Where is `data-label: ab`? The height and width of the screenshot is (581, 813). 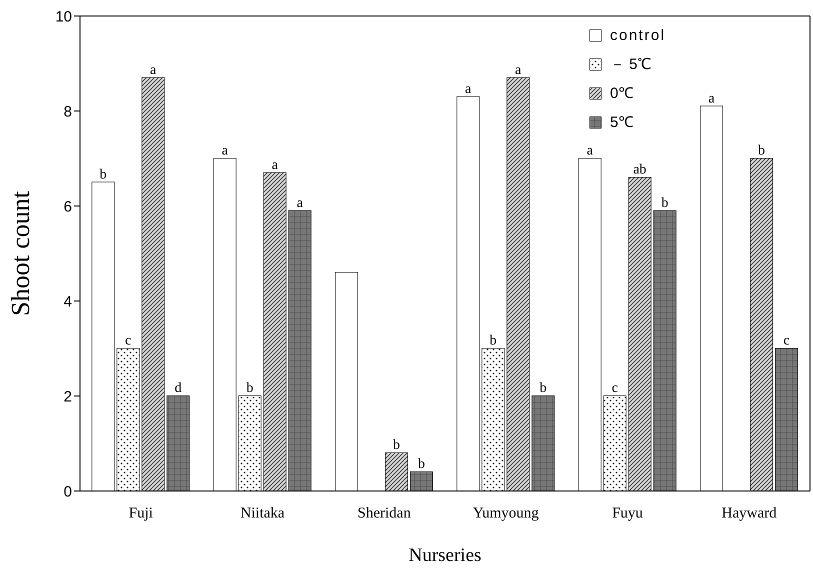 data-label: ab is located at coordinates (639, 170).